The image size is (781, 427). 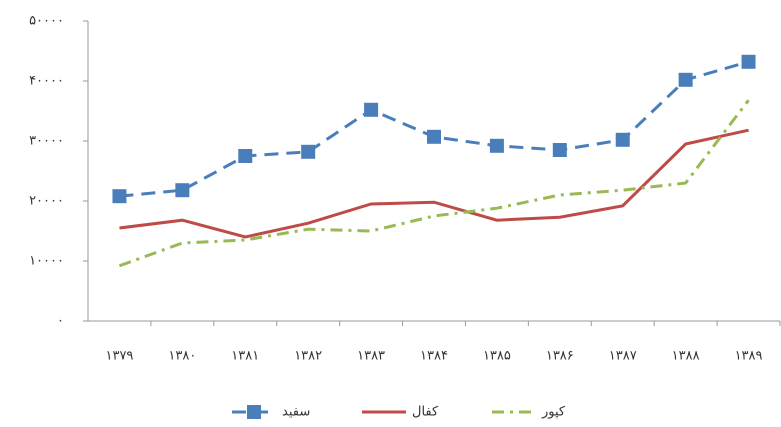 What do you see at coordinates (686, 356) in the screenshot?
I see `x-tick-label: ۱۳۸۸` at bounding box center [686, 356].